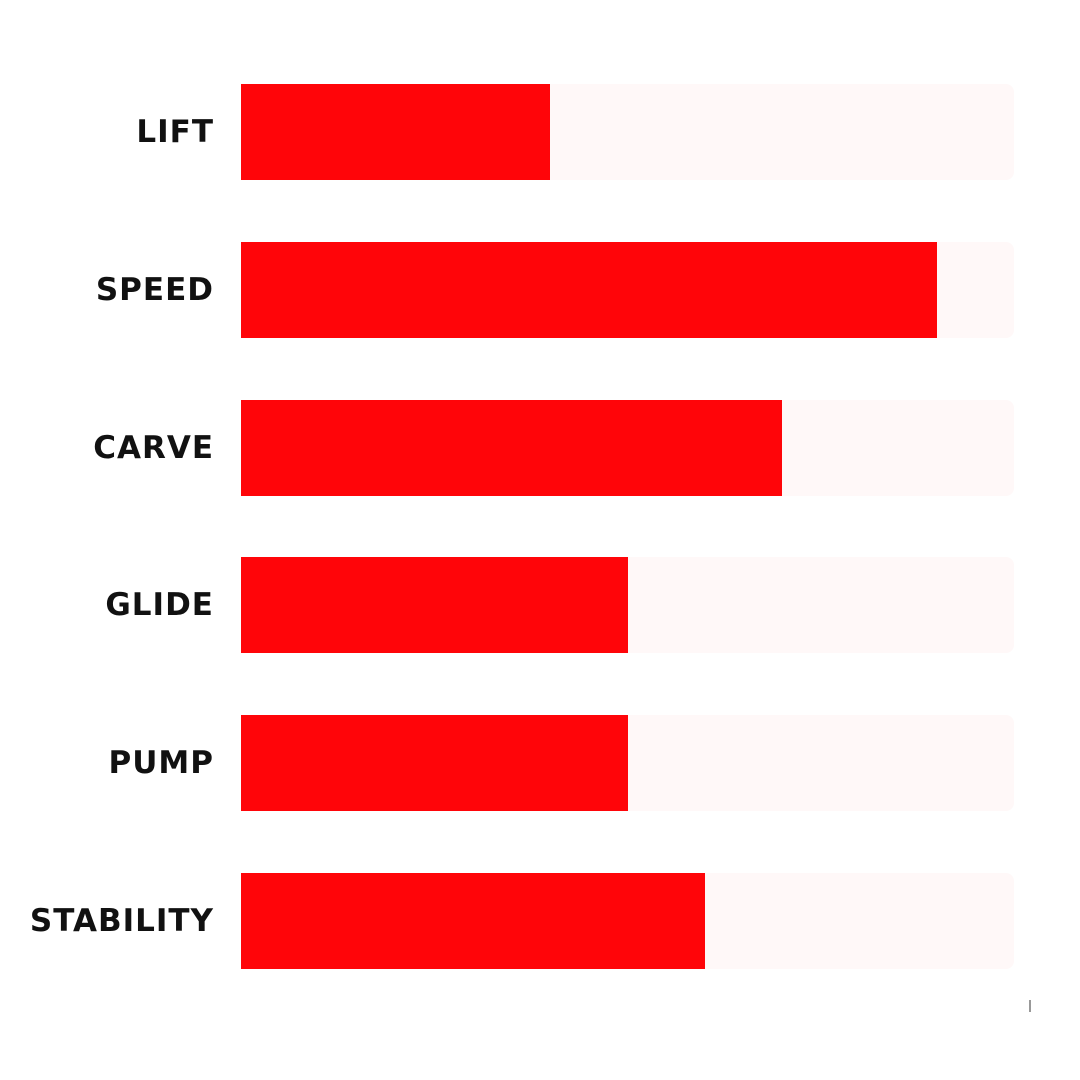  I want to click on category-label: PUMP, so click(161, 763).